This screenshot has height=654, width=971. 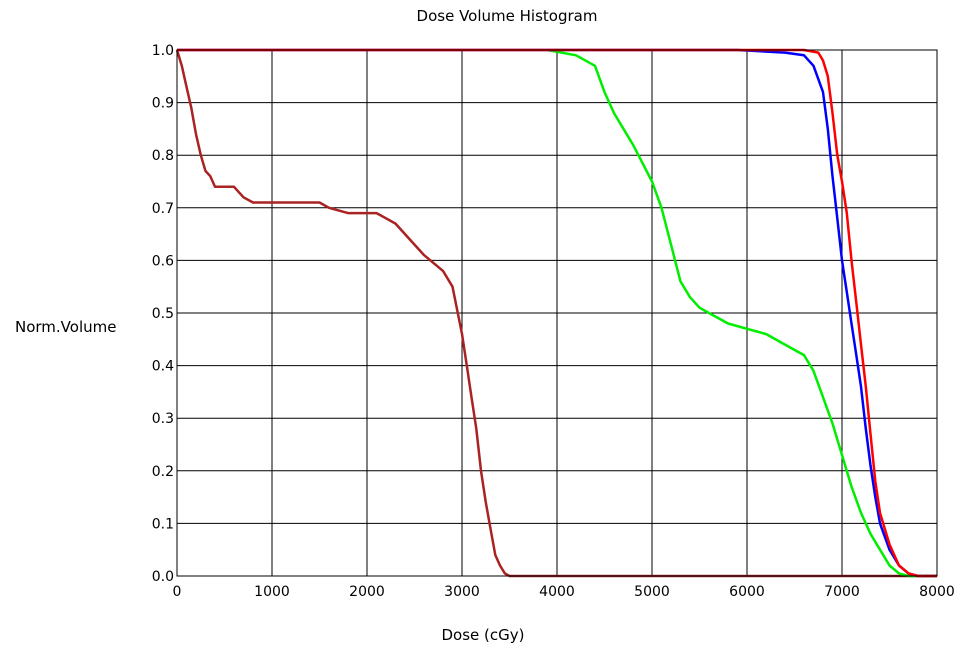 What do you see at coordinates (272, 592) in the screenshot?
I see `x-tick-label: 1000` at bounding box center [272, 592].